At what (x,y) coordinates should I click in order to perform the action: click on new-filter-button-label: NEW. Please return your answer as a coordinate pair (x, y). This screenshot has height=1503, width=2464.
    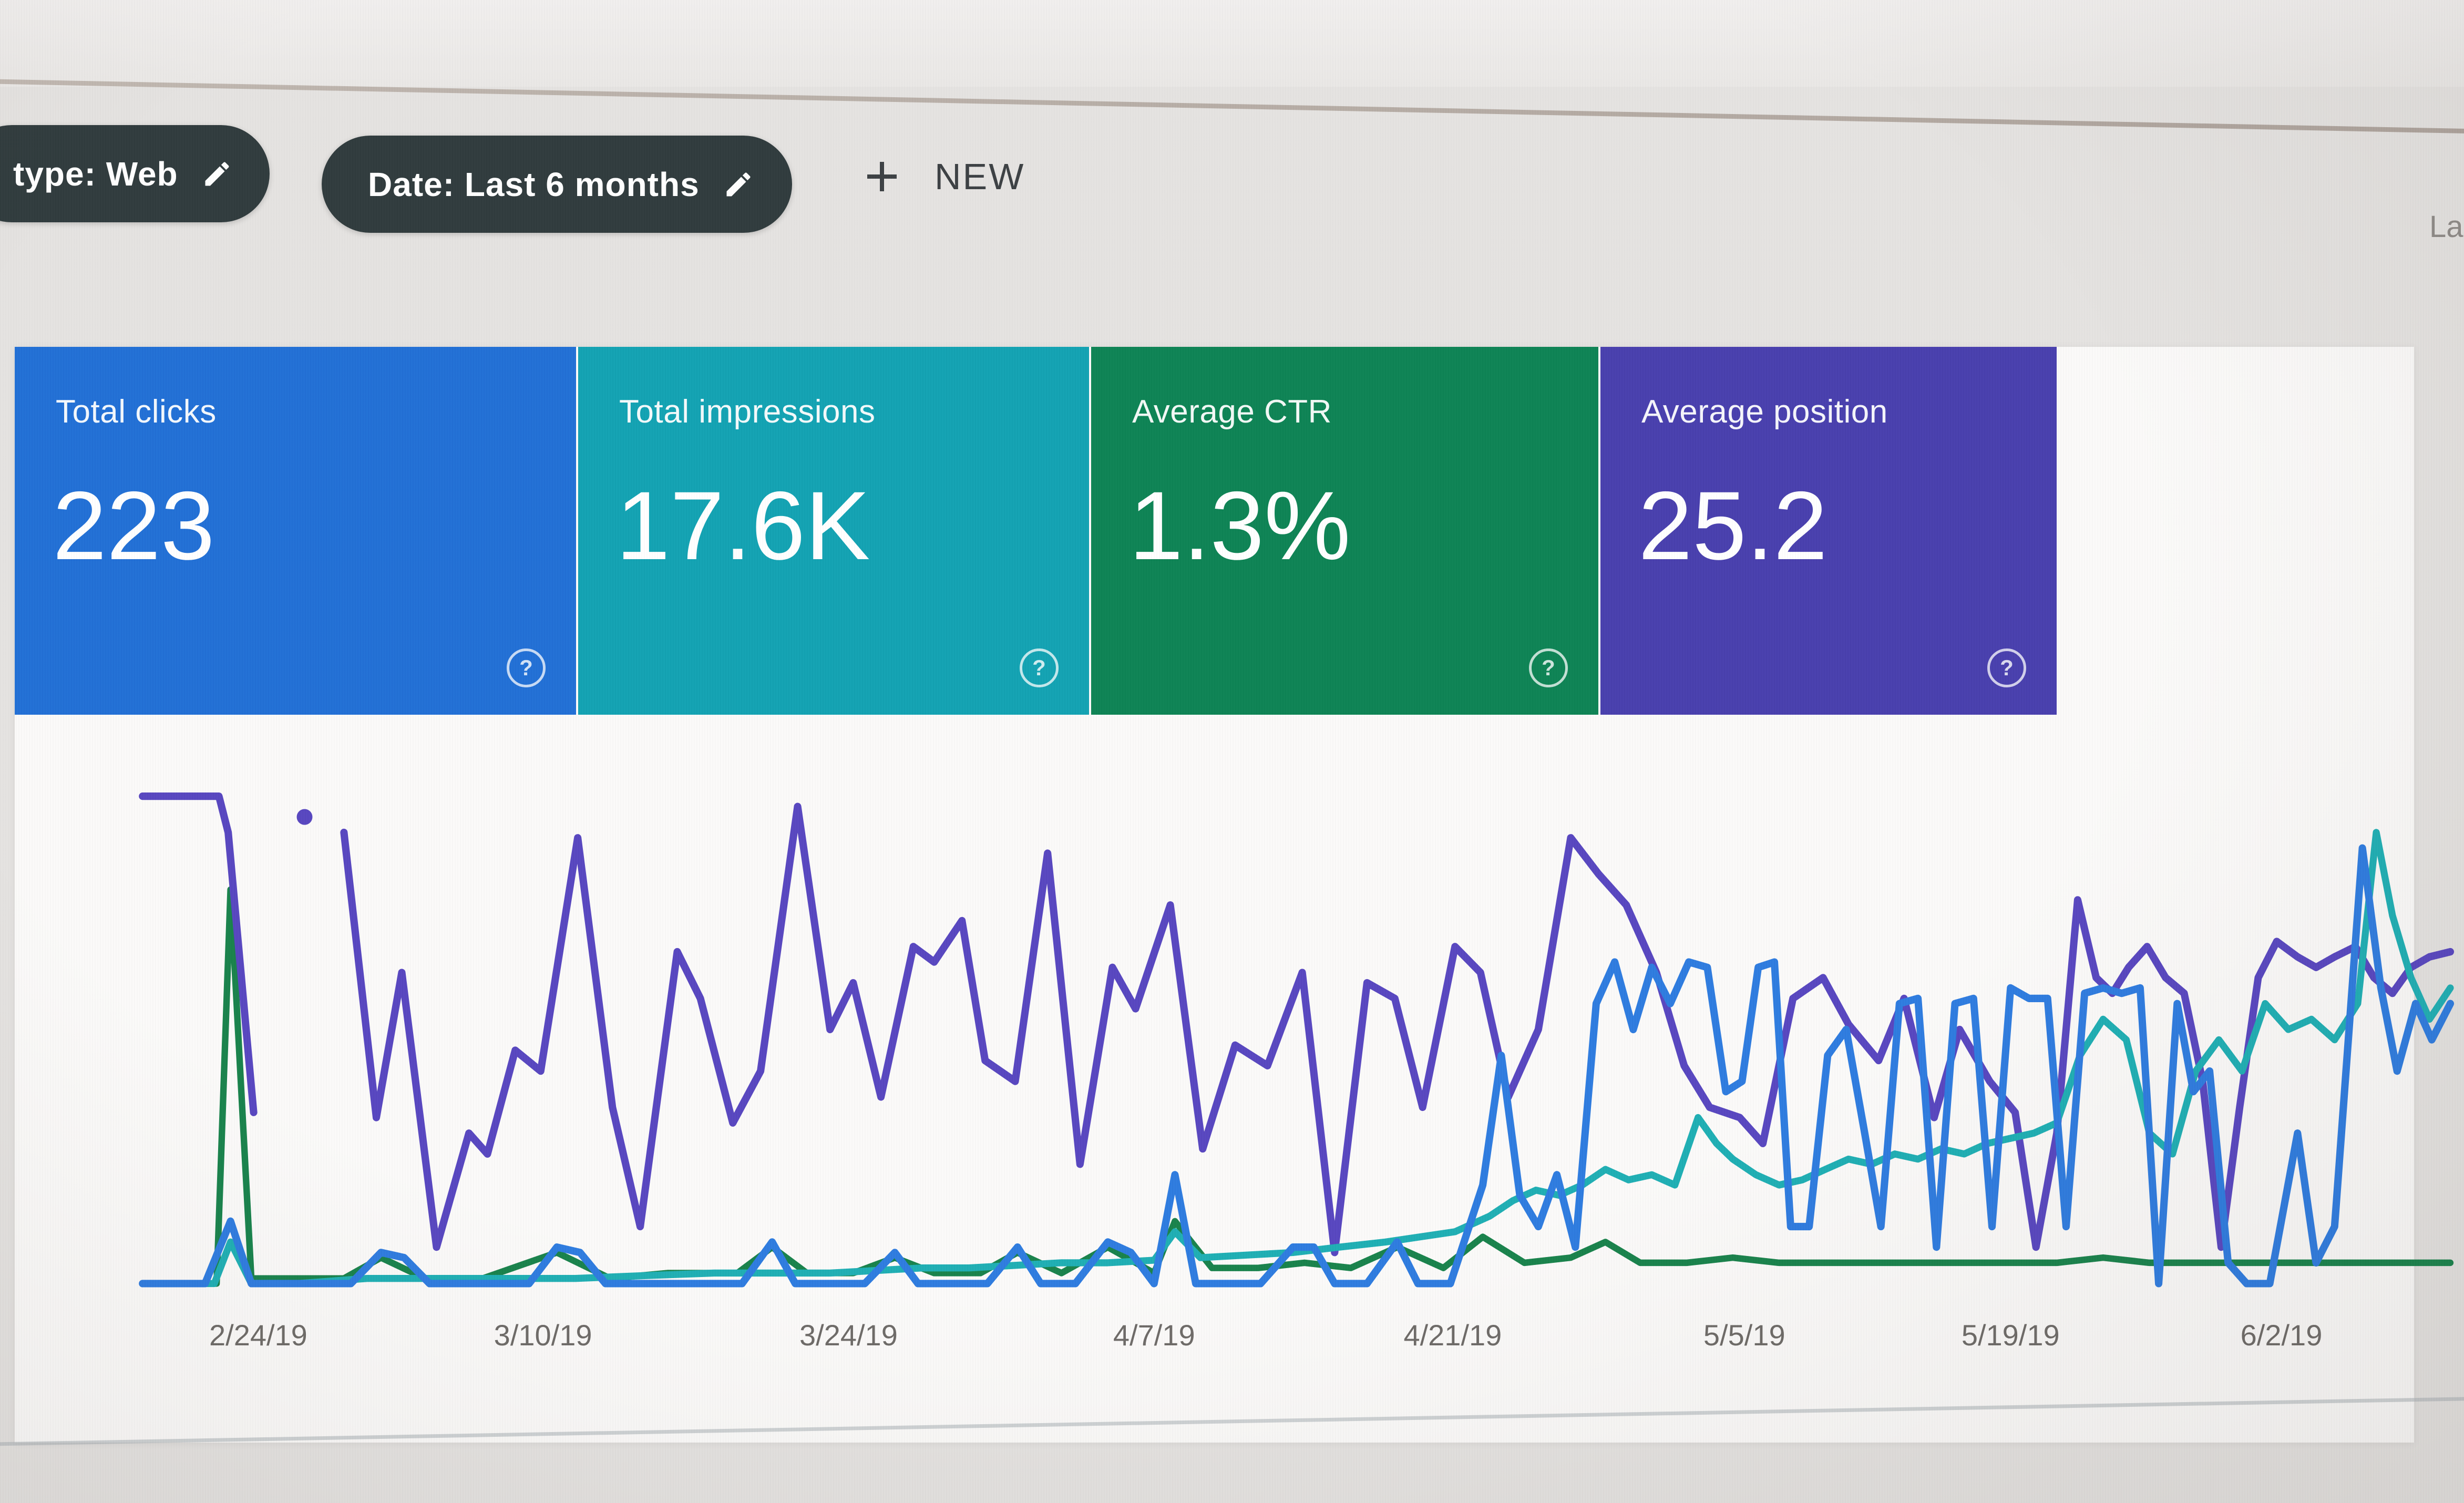
    Looking at the image, I should click on (980, 177).